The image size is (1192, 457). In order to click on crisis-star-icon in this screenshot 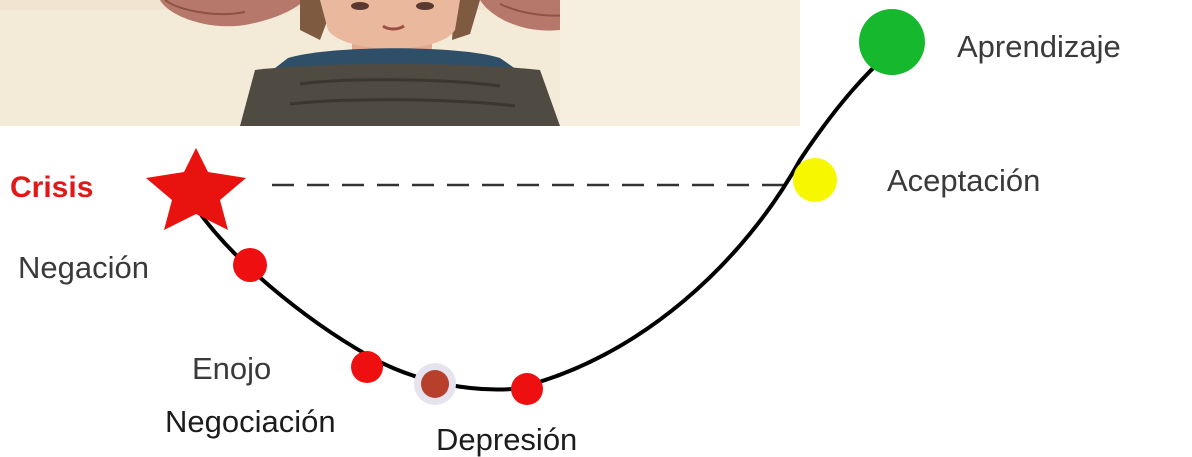, I will do `click(196, 189)`.